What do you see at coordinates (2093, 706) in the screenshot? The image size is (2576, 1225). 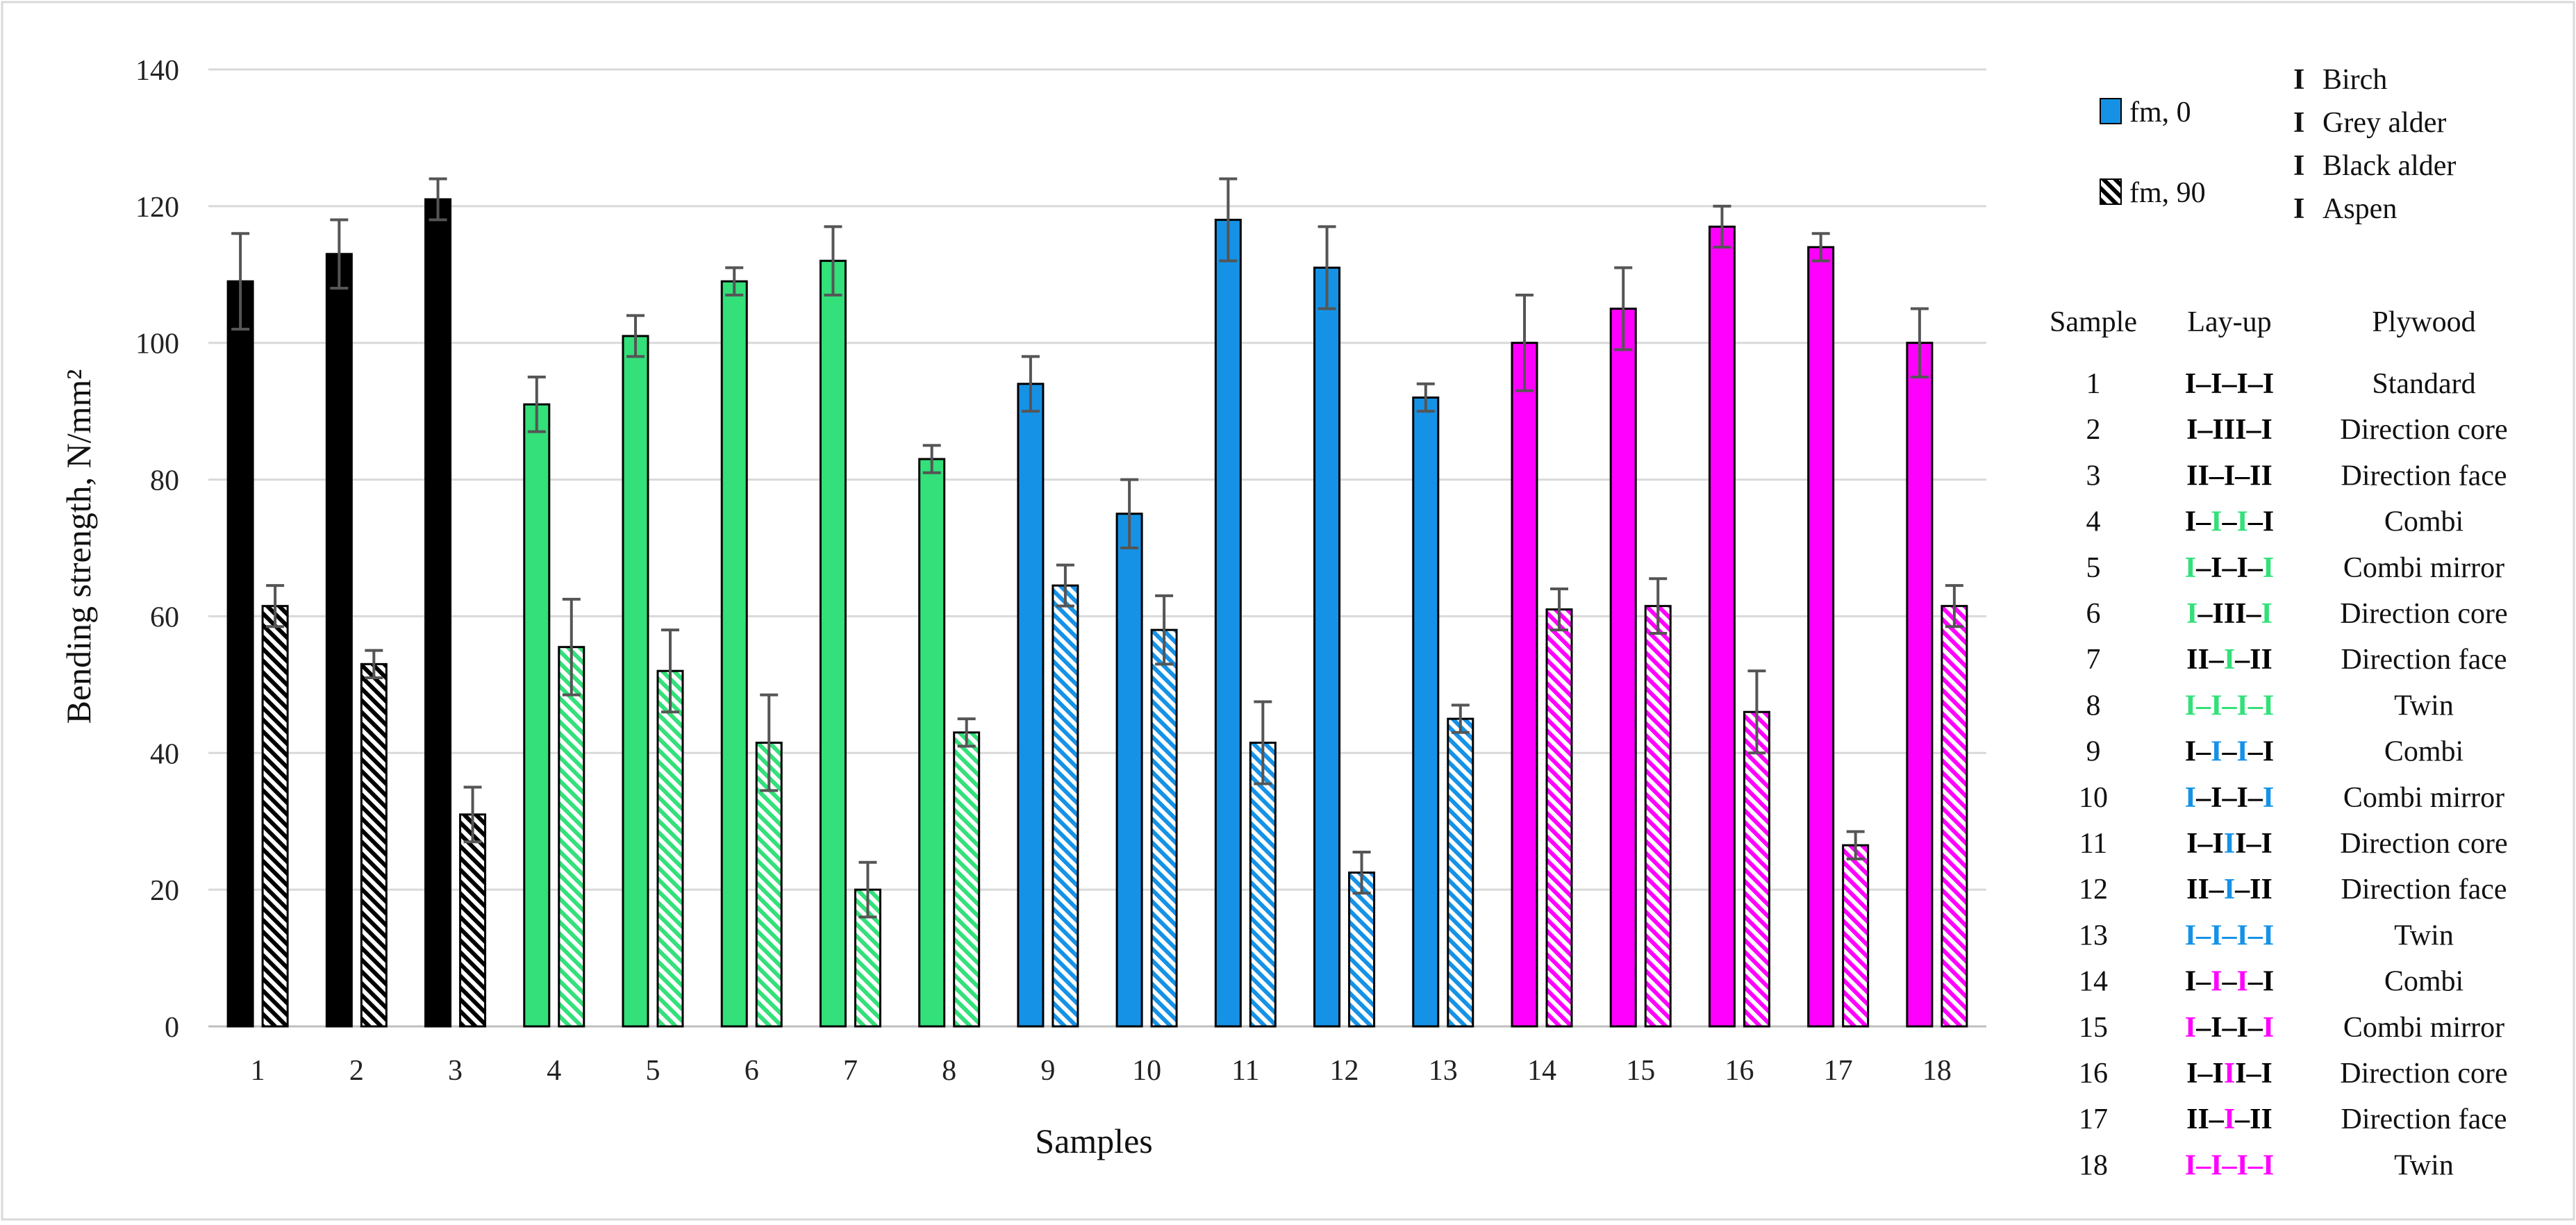 I see `table-sample-number: 8` at bounding box center [2093, 706].